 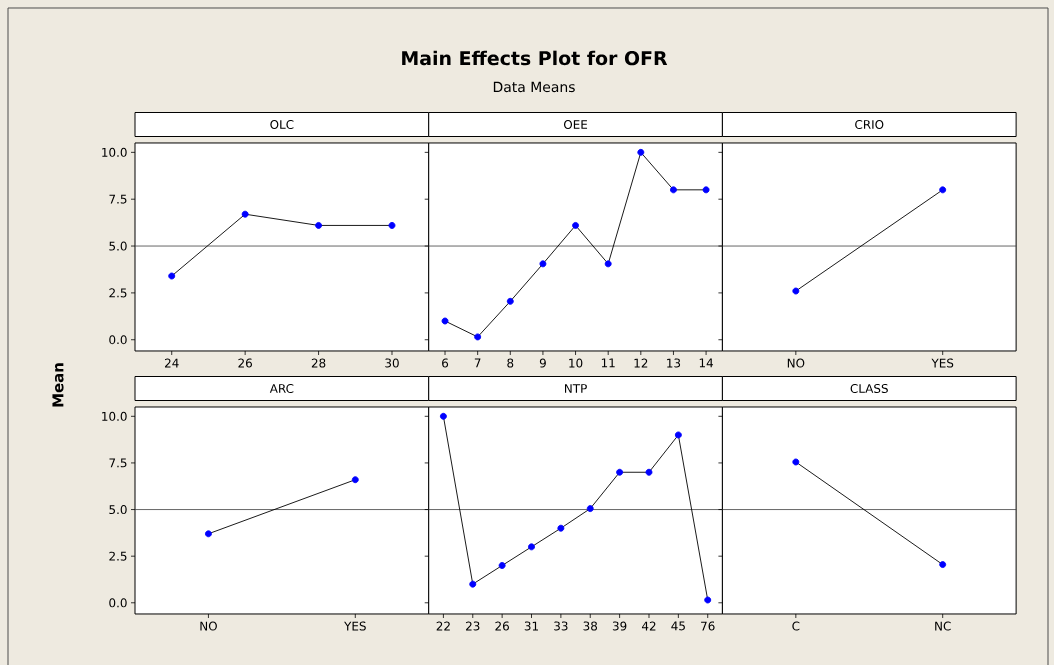 What do you see at coordinates (282, 124) in the screenshot?
I see `chart-title: OLC` at bounding box center [282, 124].